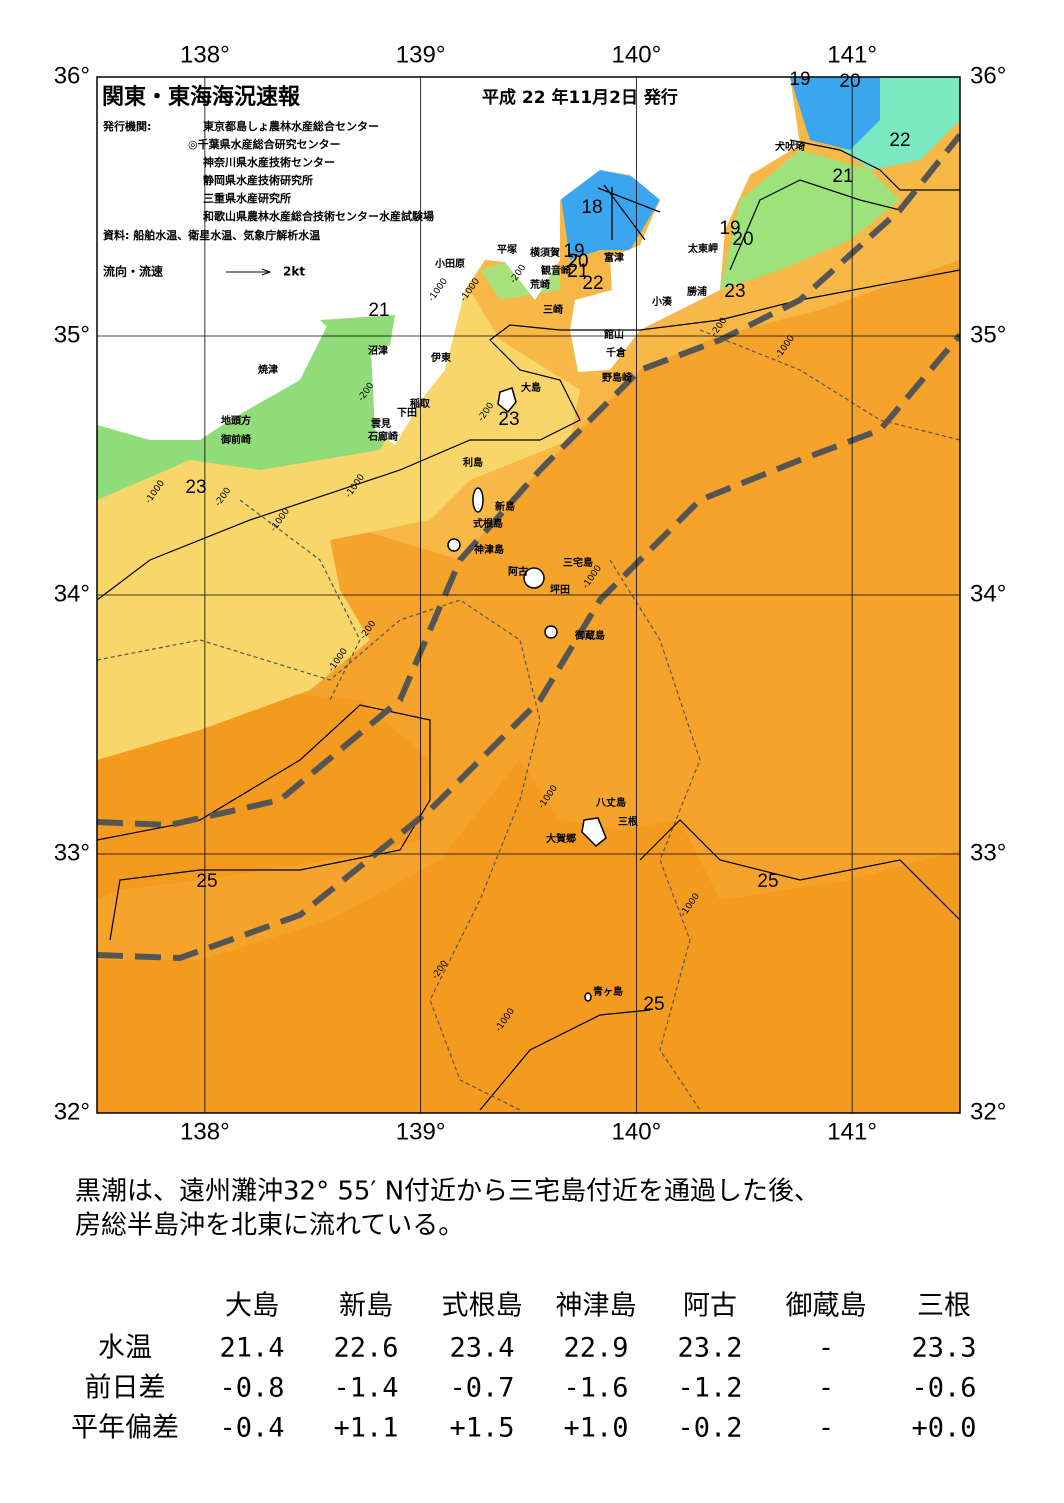  I want to click on place-label: 千倉, so click(616, 352).